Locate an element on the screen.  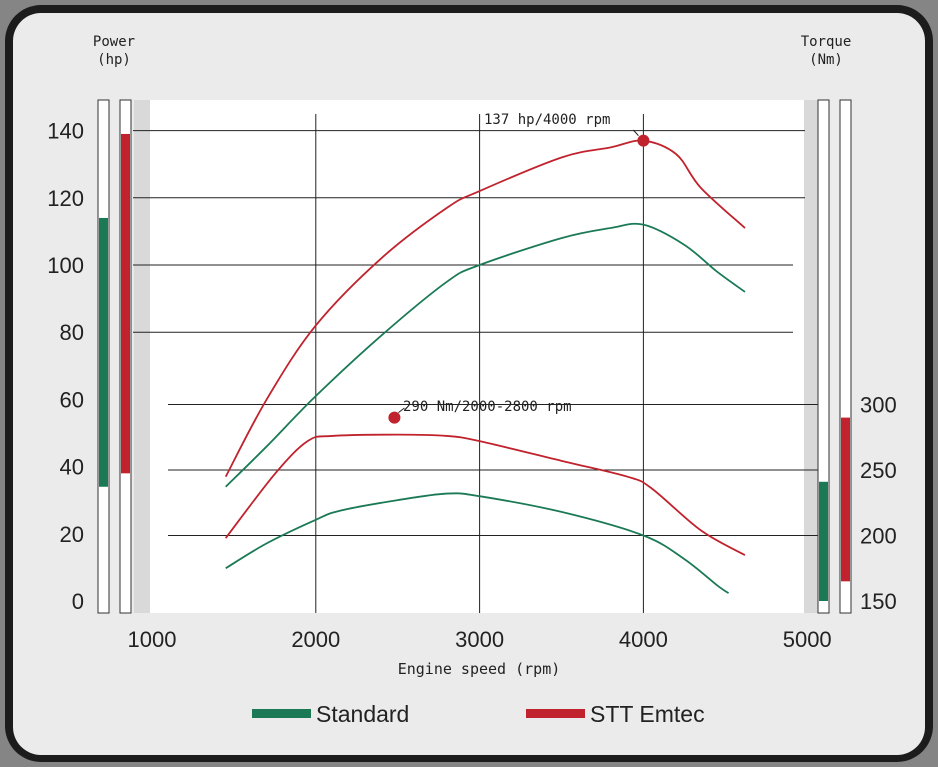
torque-tick-label: 150 is located at coordinates (878, 601).